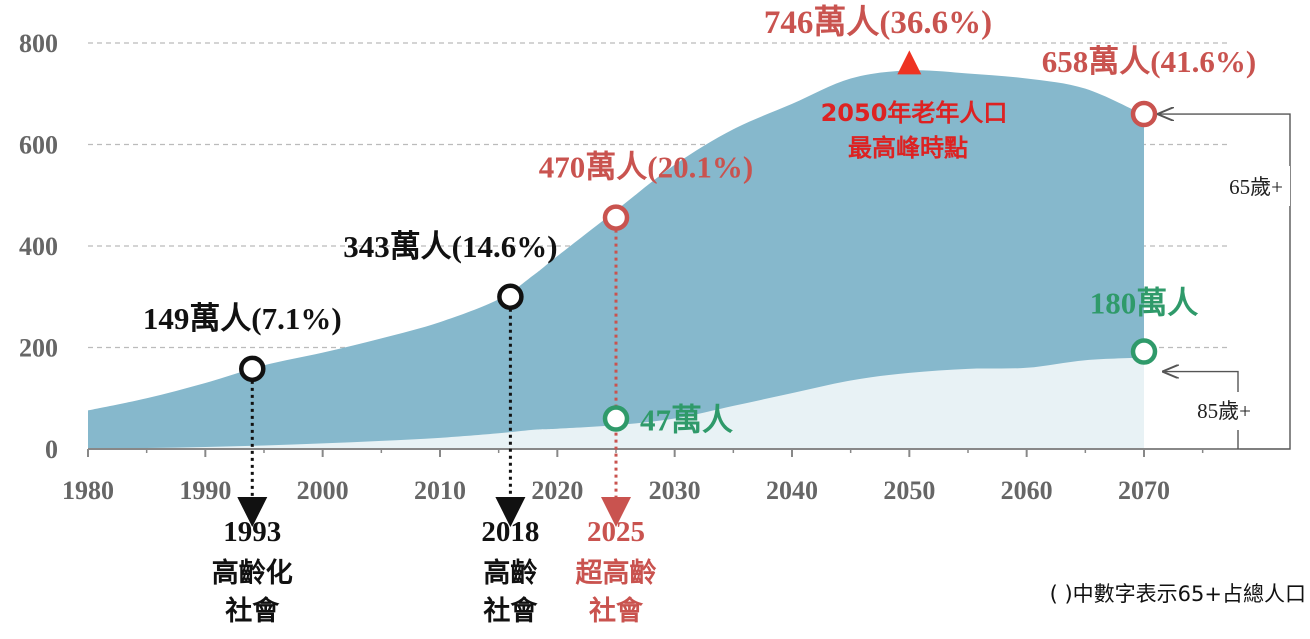 The image size is (1310, 639). What do you see at coordinates (914, 113) in the screenshot?
I see `peak-note-line1: 2050年老年人口` at bounding box center [914, 113].